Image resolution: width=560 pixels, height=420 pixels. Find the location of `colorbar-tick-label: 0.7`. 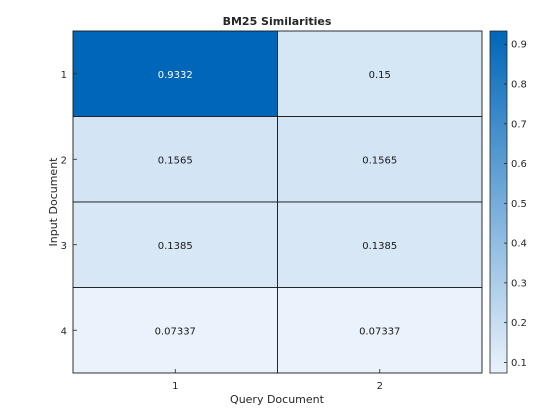

colorbar-tick-label: 0.7 is located at coordinates (519, 124).